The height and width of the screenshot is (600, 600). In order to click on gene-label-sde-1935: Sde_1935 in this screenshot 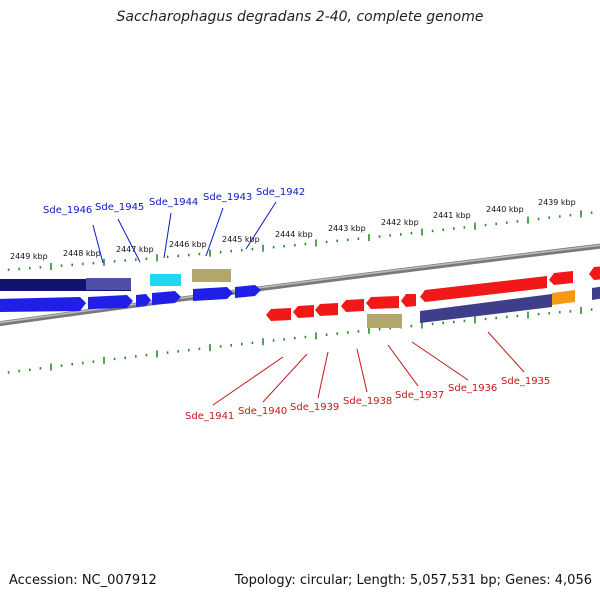, I will do `click(525, 381)`.